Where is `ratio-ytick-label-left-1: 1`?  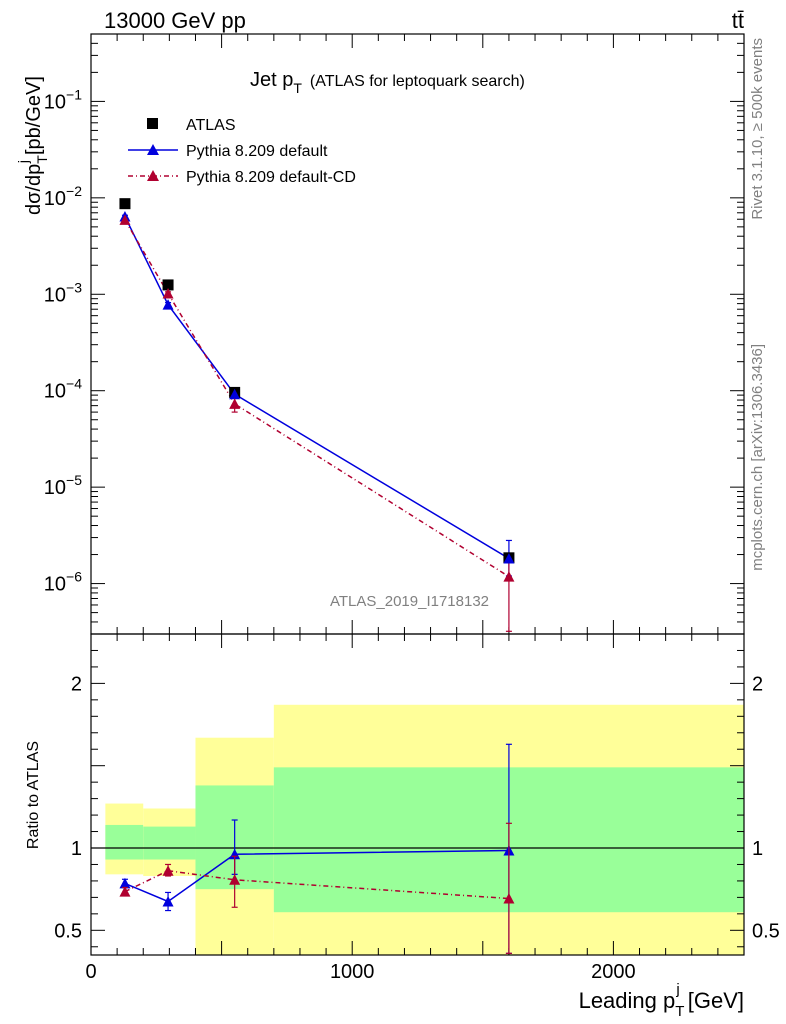
ratio-ytick-label-left-1: 1 is located at coordinates (76, 849).